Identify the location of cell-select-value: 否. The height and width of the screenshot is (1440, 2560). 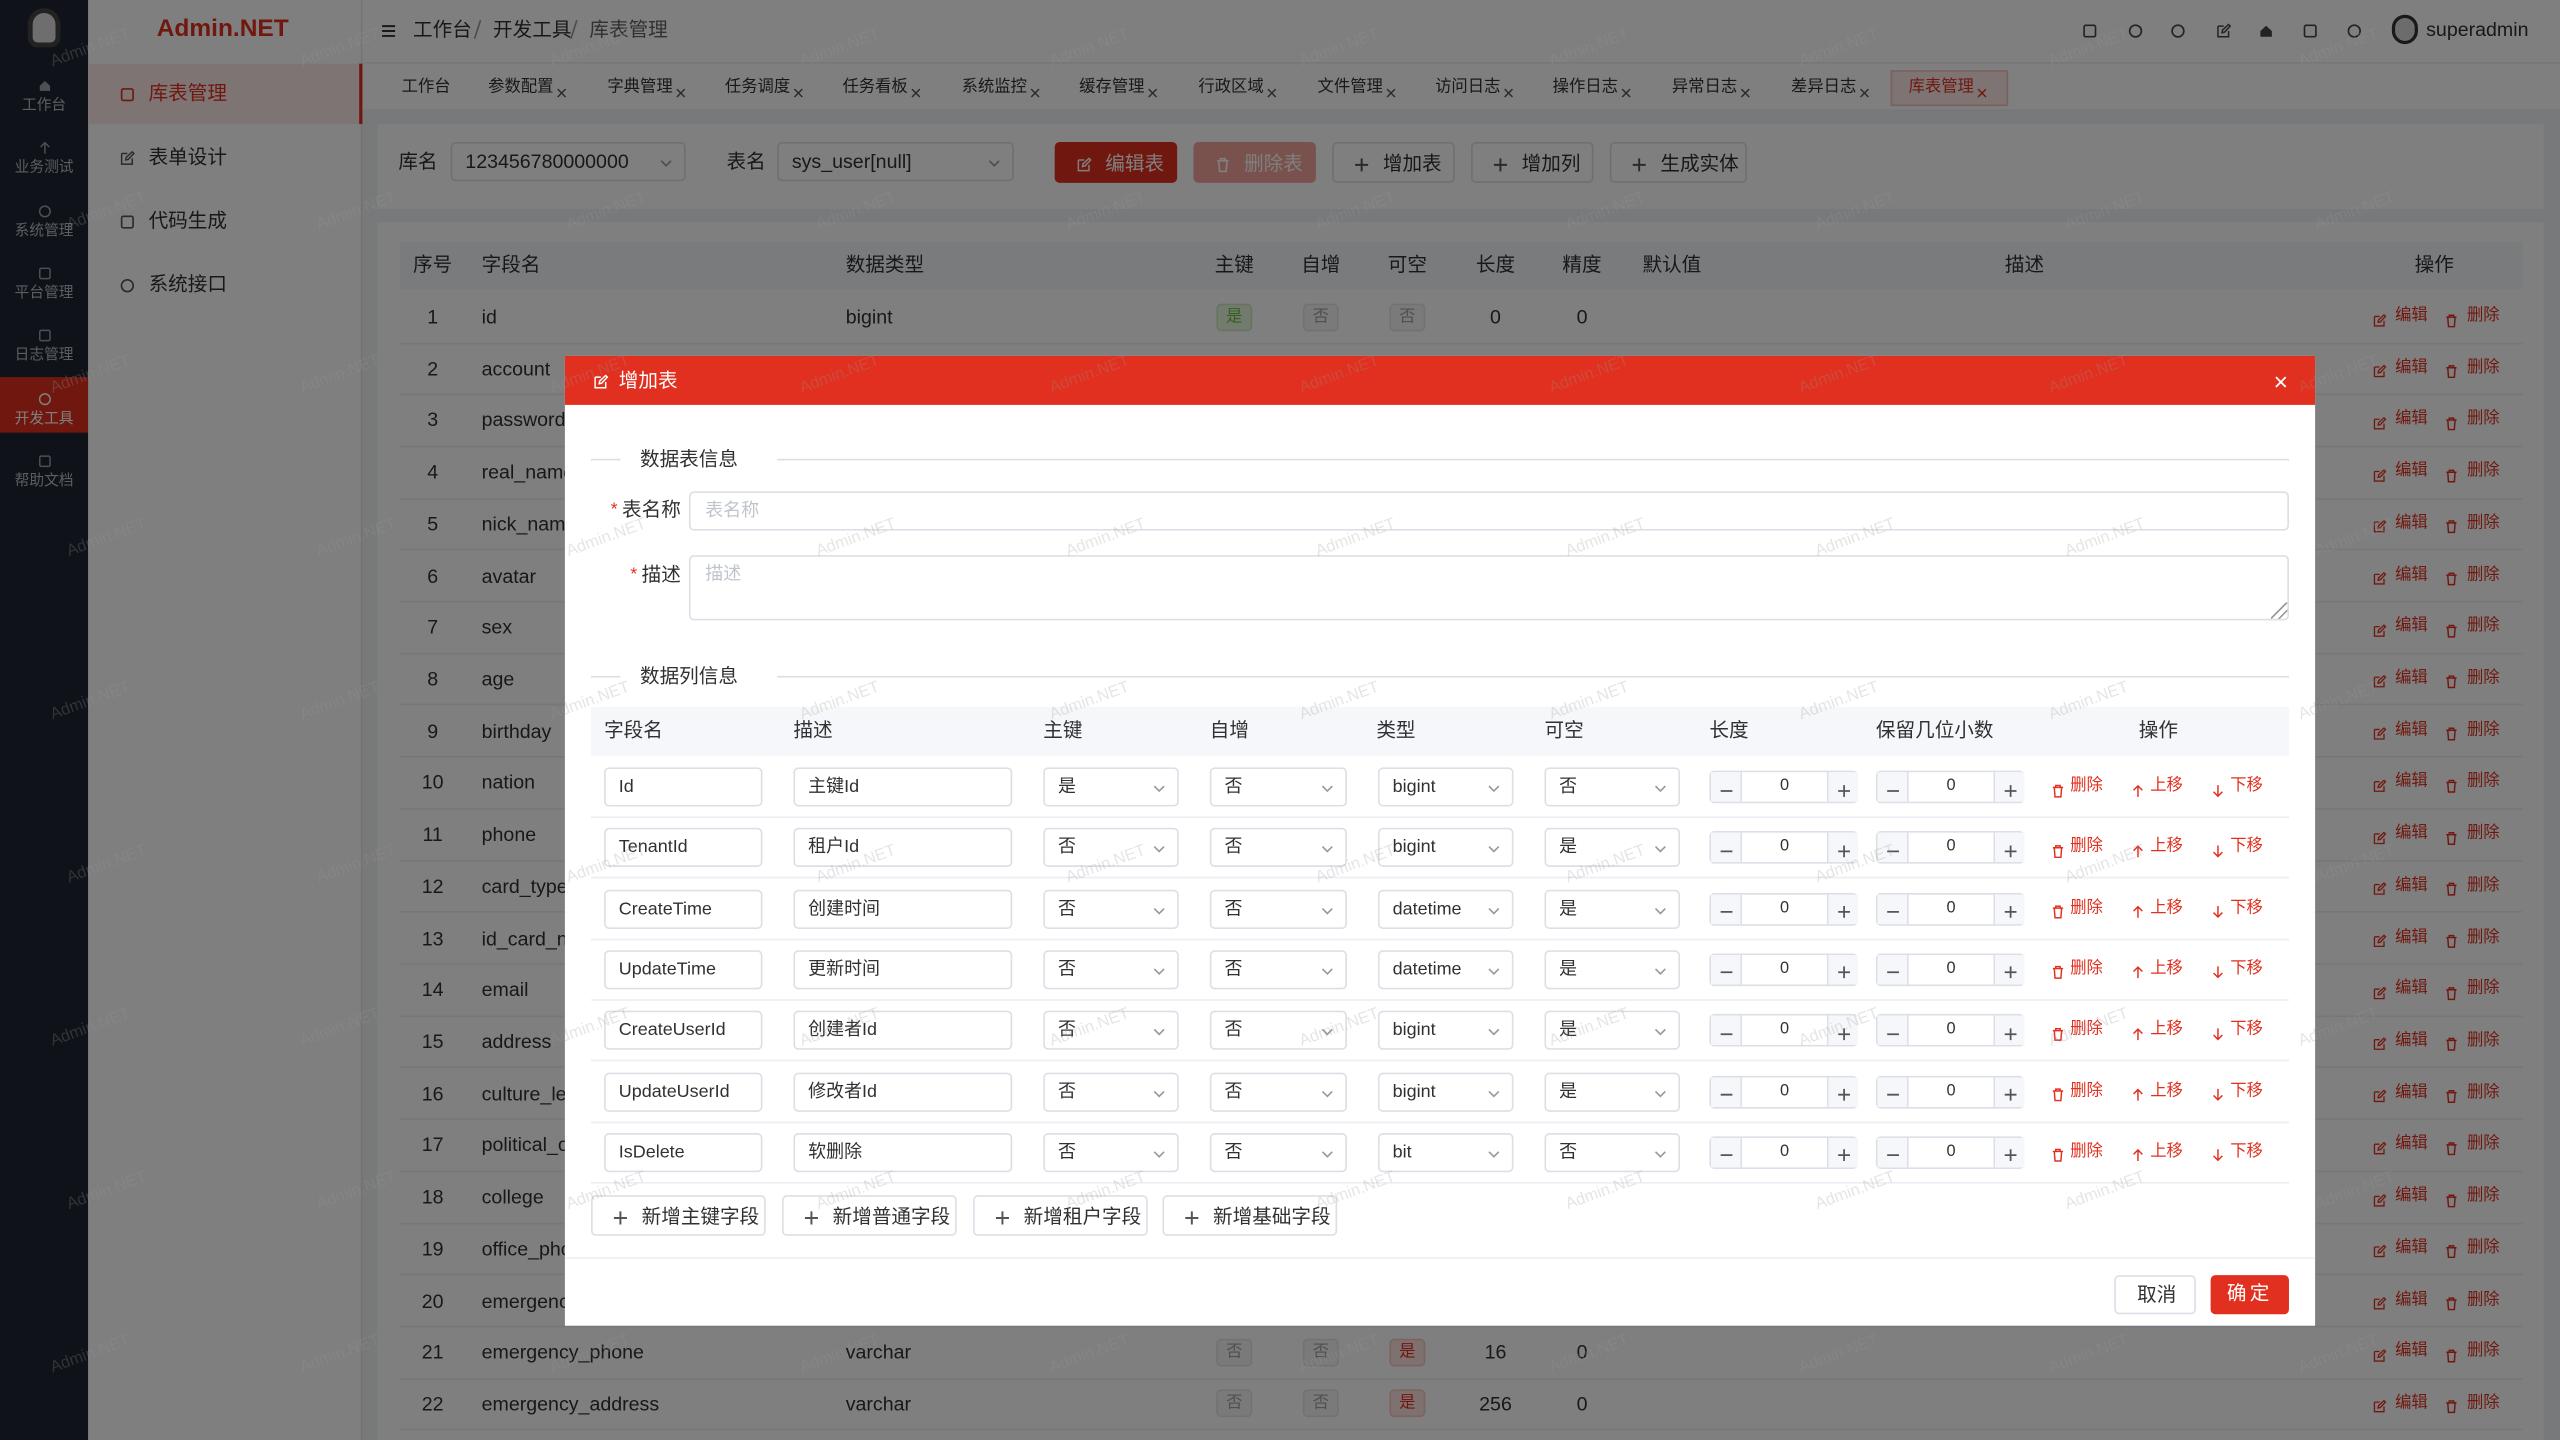
(1233, 1030).